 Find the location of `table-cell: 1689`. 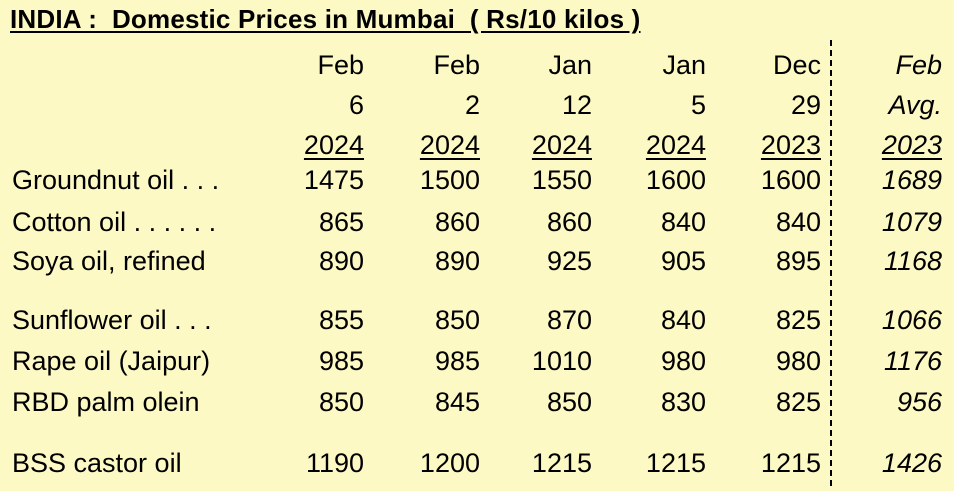

table-cell: 1689 is located at coordinates (911, 180).